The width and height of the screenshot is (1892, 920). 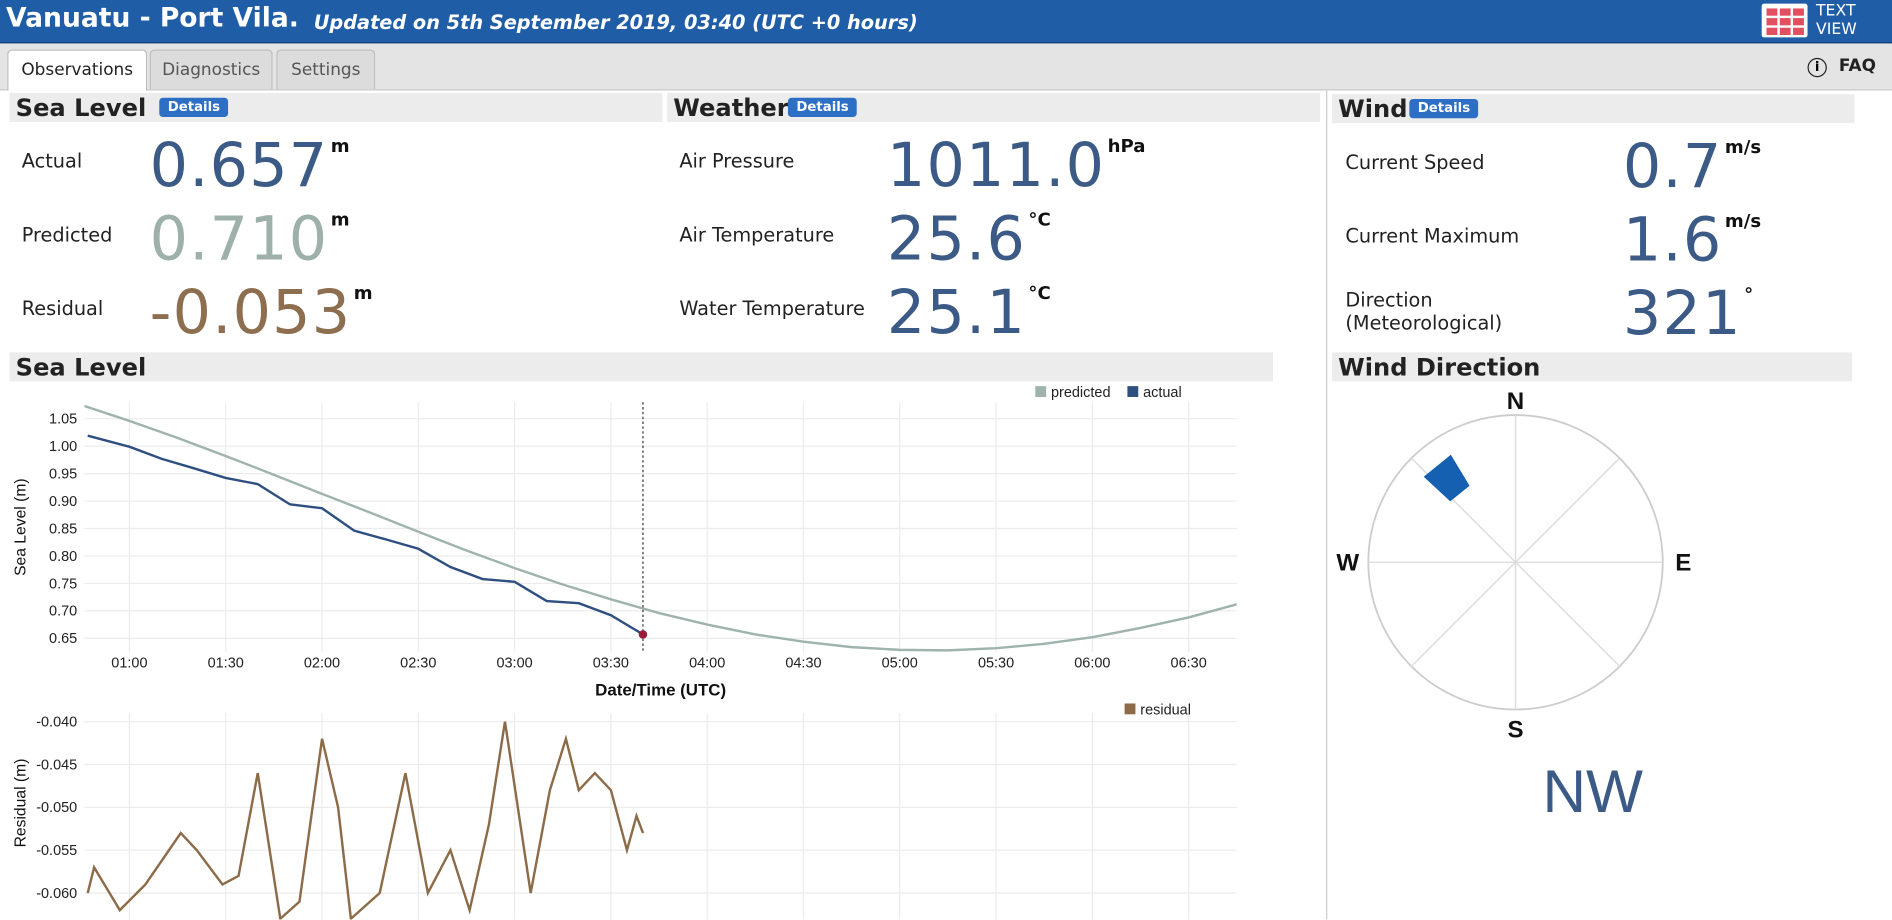 What do you see at coordinates (63, 420) in the screenshot?
I see `y-tick-label: 1.05` at bounding box center [63, 420].